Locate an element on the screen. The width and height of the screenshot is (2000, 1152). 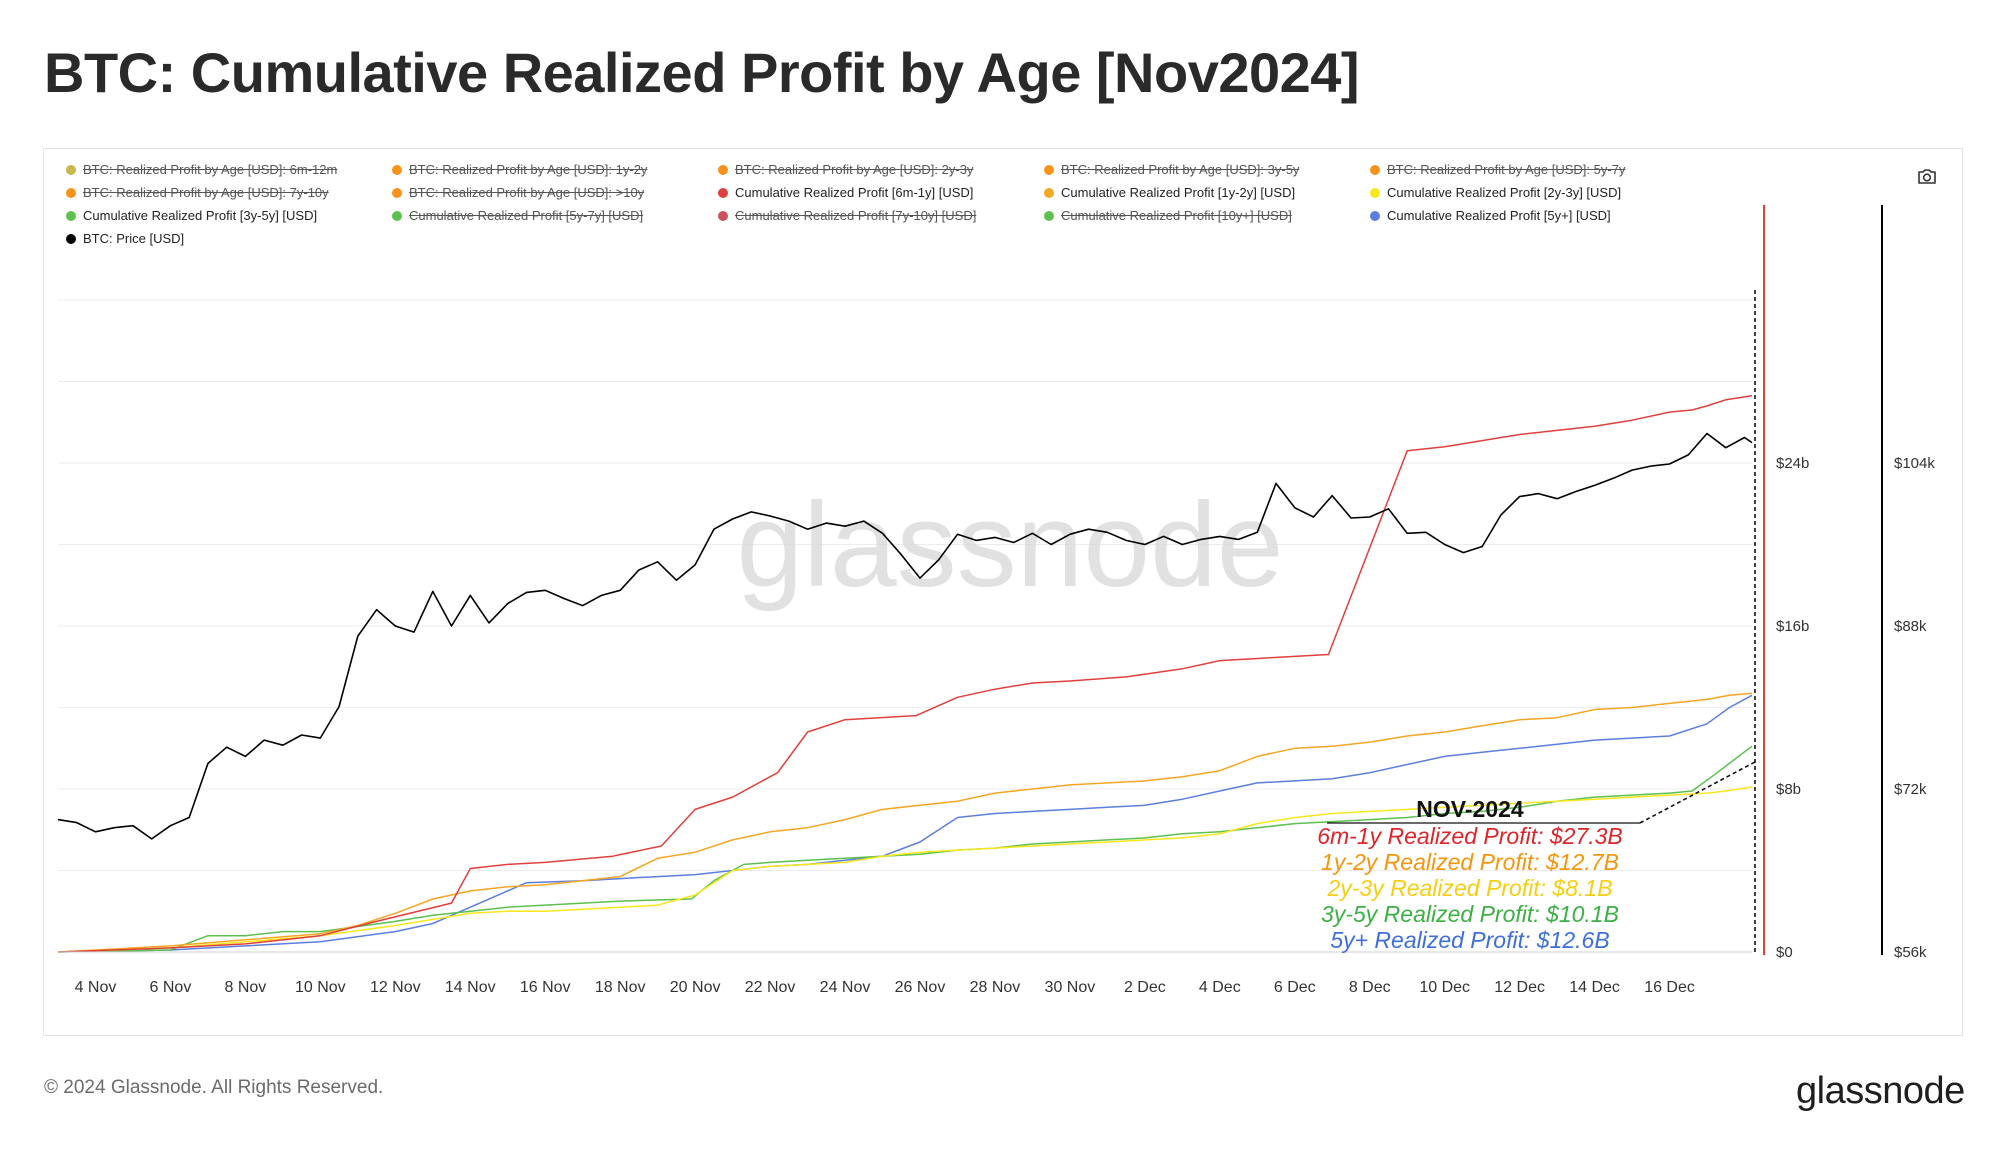
x-tick-label: 18 Nov is located at coordinates (620, 987).